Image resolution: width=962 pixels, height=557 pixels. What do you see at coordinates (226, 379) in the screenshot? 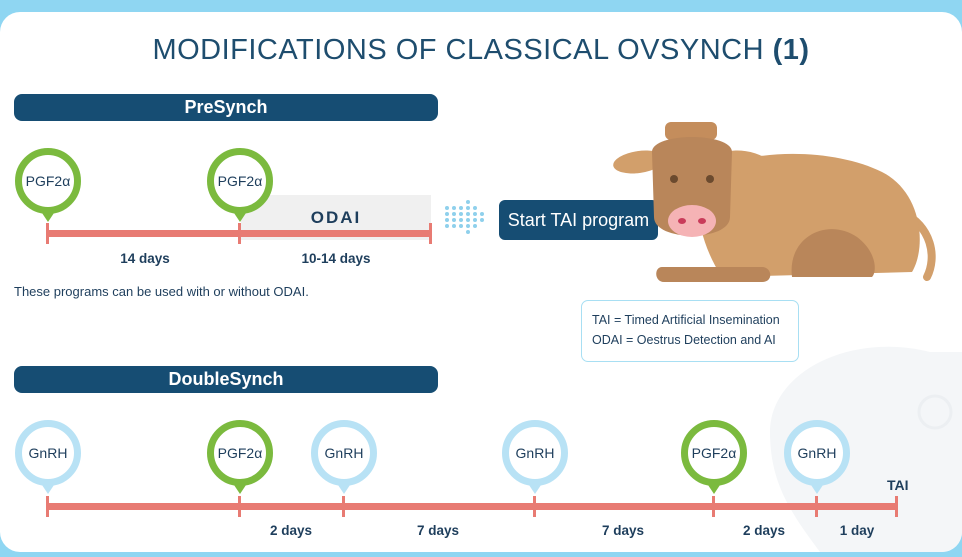
I see `doublesynch-banner: DoubleSynch` at bounding box center [226, 379].